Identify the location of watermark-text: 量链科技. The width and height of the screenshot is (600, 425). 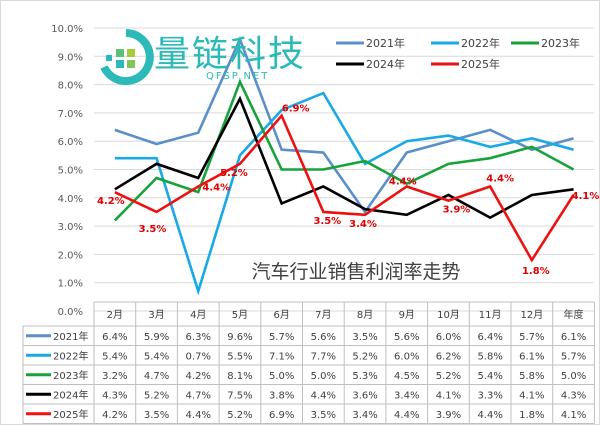
(230, 54).